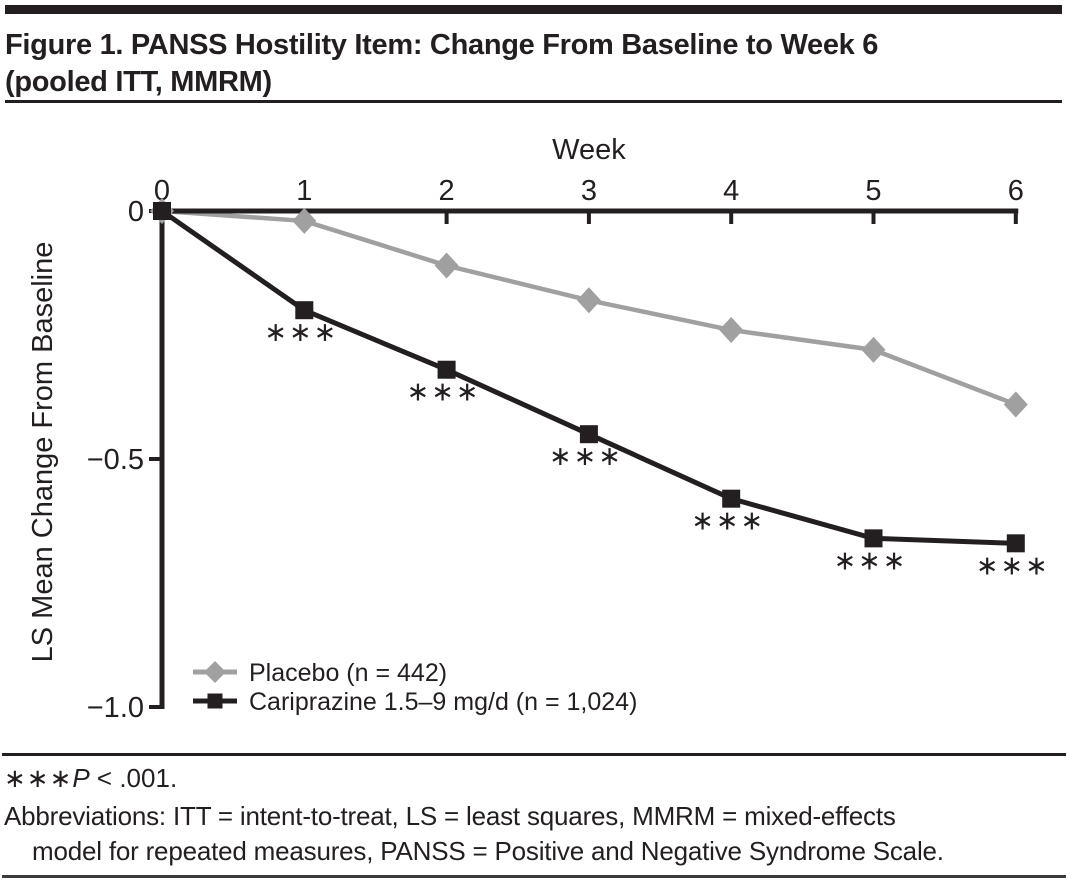  I want to click on significance-stars-week6: ∗∗∗, so click(1013, 565).